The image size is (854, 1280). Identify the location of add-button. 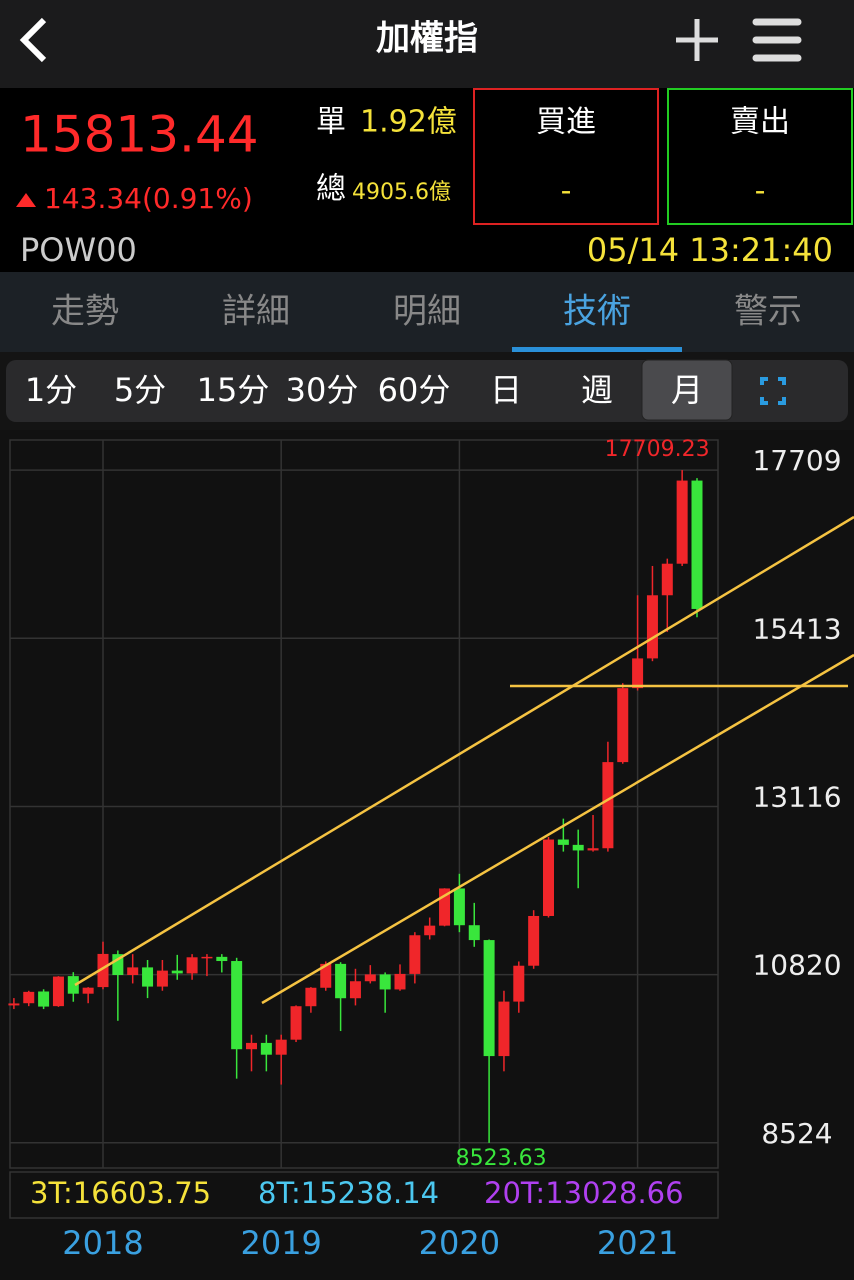
(697, 40).